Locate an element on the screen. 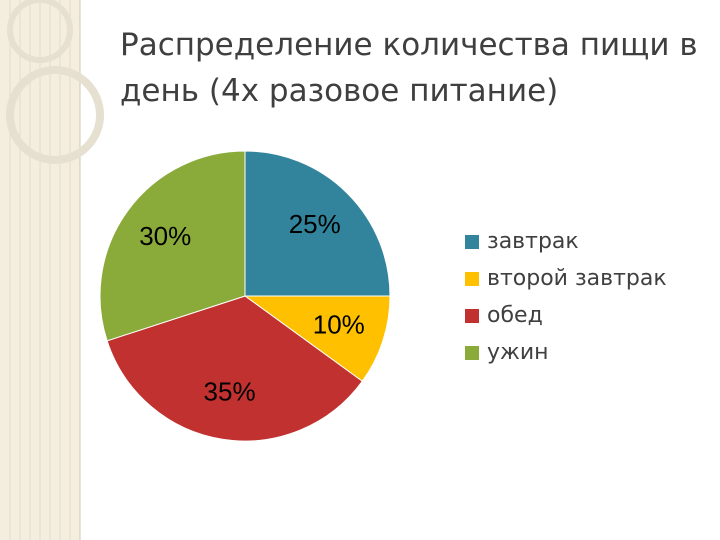  data-label: 10% is located at coordinates (339, 324).